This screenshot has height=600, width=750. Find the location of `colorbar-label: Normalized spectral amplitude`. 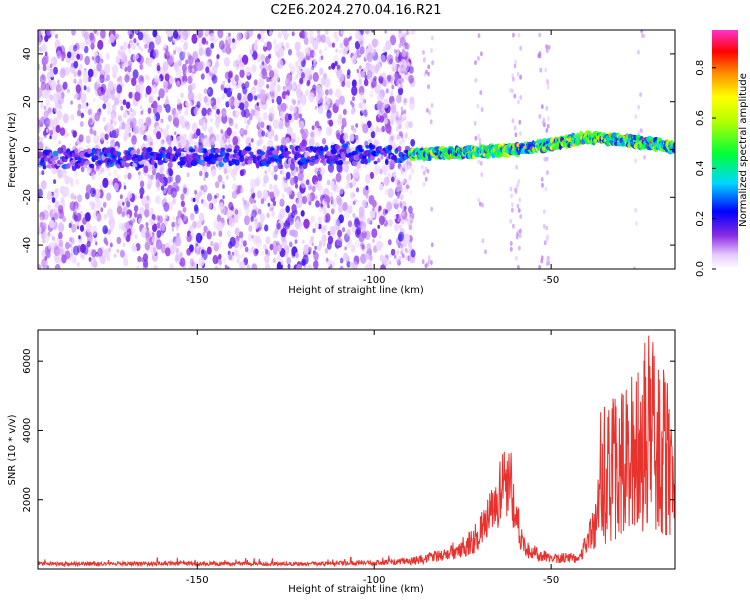

colorbar-label: Normalized spectral amplitude is located at coordinates (743, 150).